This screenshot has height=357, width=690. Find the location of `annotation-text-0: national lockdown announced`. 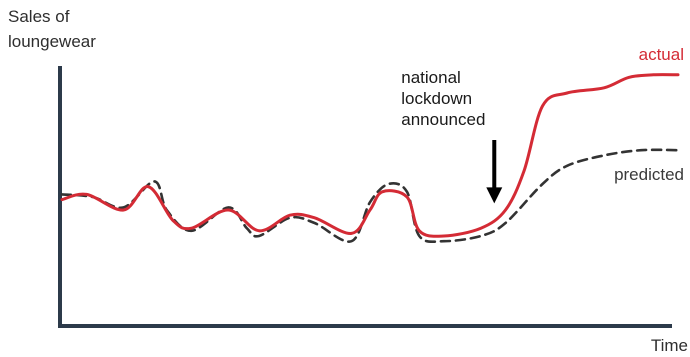

annotation-text-0: national lockdown announced is located at coordinates (443, 98).